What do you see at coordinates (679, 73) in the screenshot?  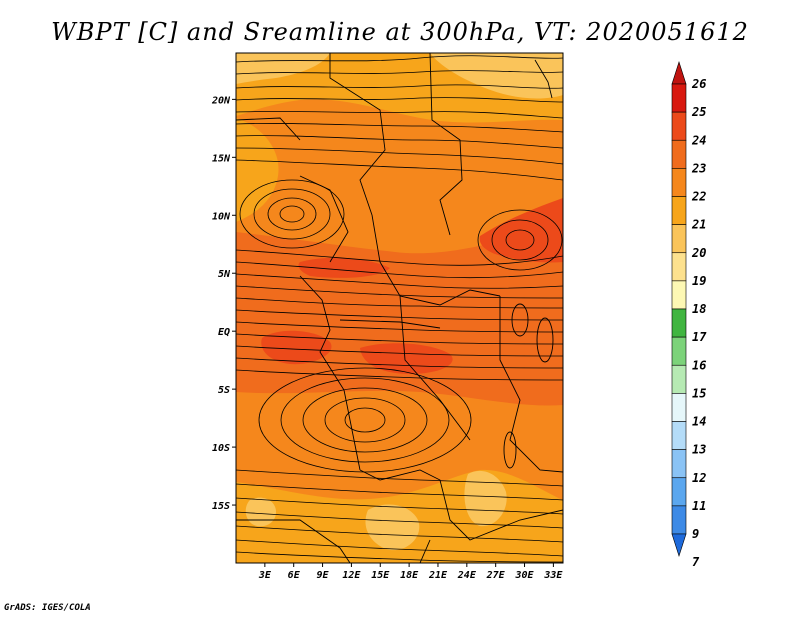 I see `colorbar-top-arrow` at bounding box center [679, 73].